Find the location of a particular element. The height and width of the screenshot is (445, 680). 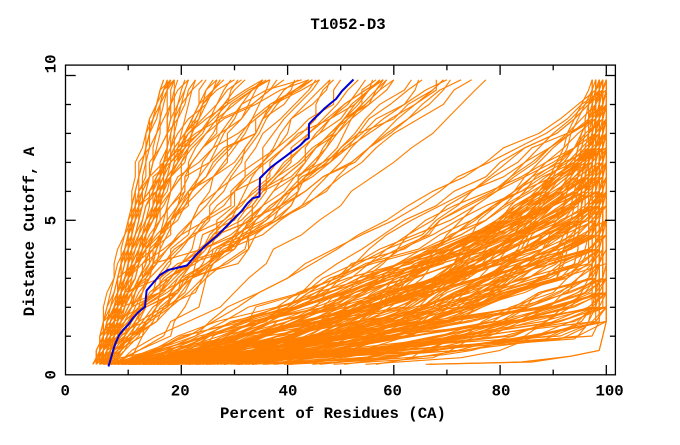

svg-text: 80 is located at coordinates (501, 392).